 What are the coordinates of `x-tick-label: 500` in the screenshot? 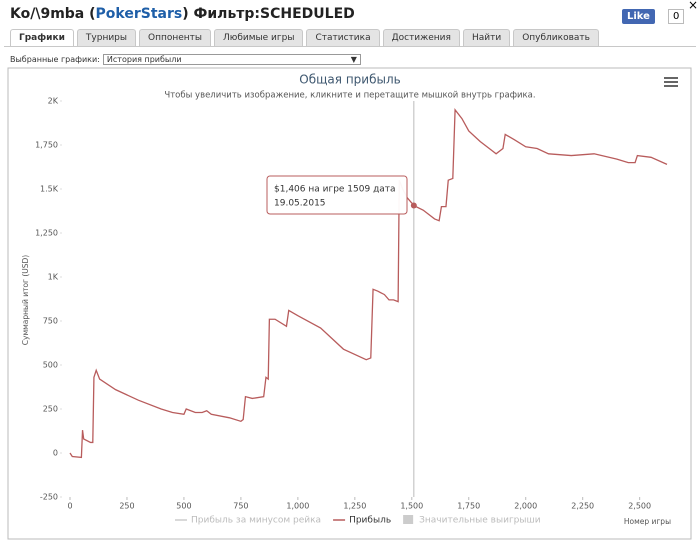 It's located at (183, 506).